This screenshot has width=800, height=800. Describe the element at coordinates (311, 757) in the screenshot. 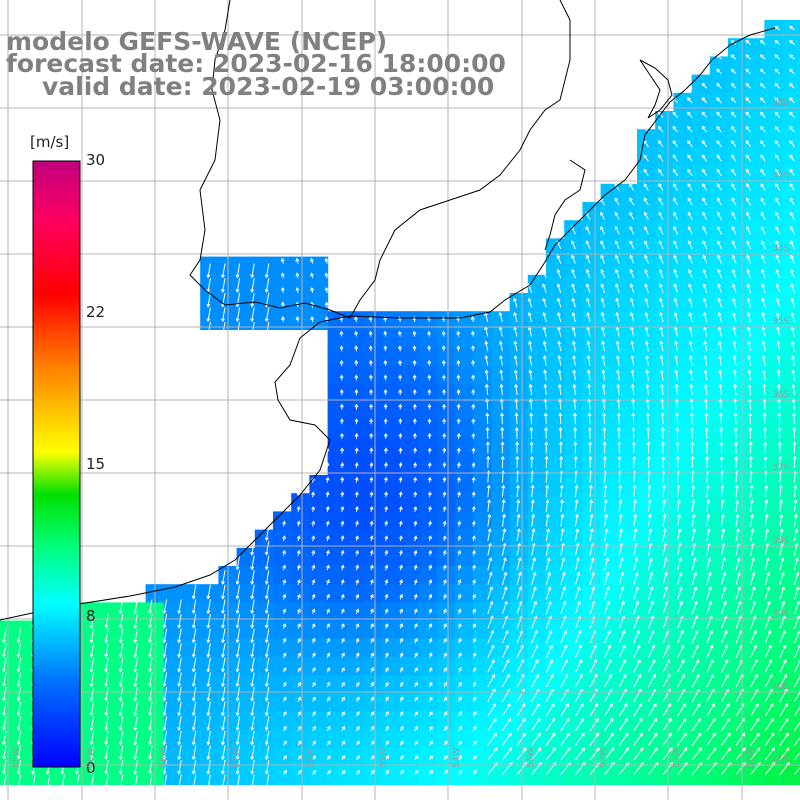

I see `lon-label: 56W` at that location.